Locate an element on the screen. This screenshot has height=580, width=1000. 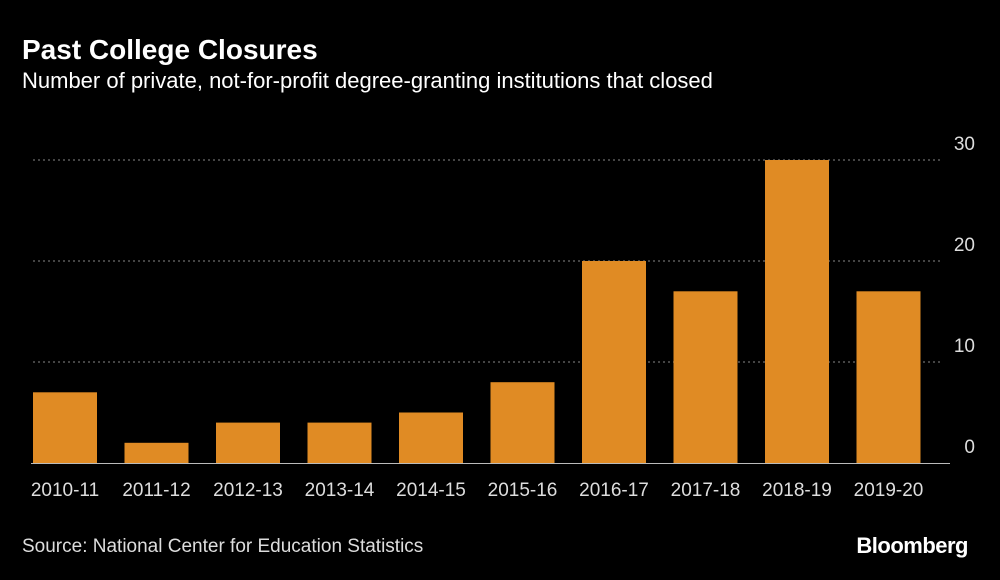
y-tick-label: 10 is located at coordinates (964, 346).